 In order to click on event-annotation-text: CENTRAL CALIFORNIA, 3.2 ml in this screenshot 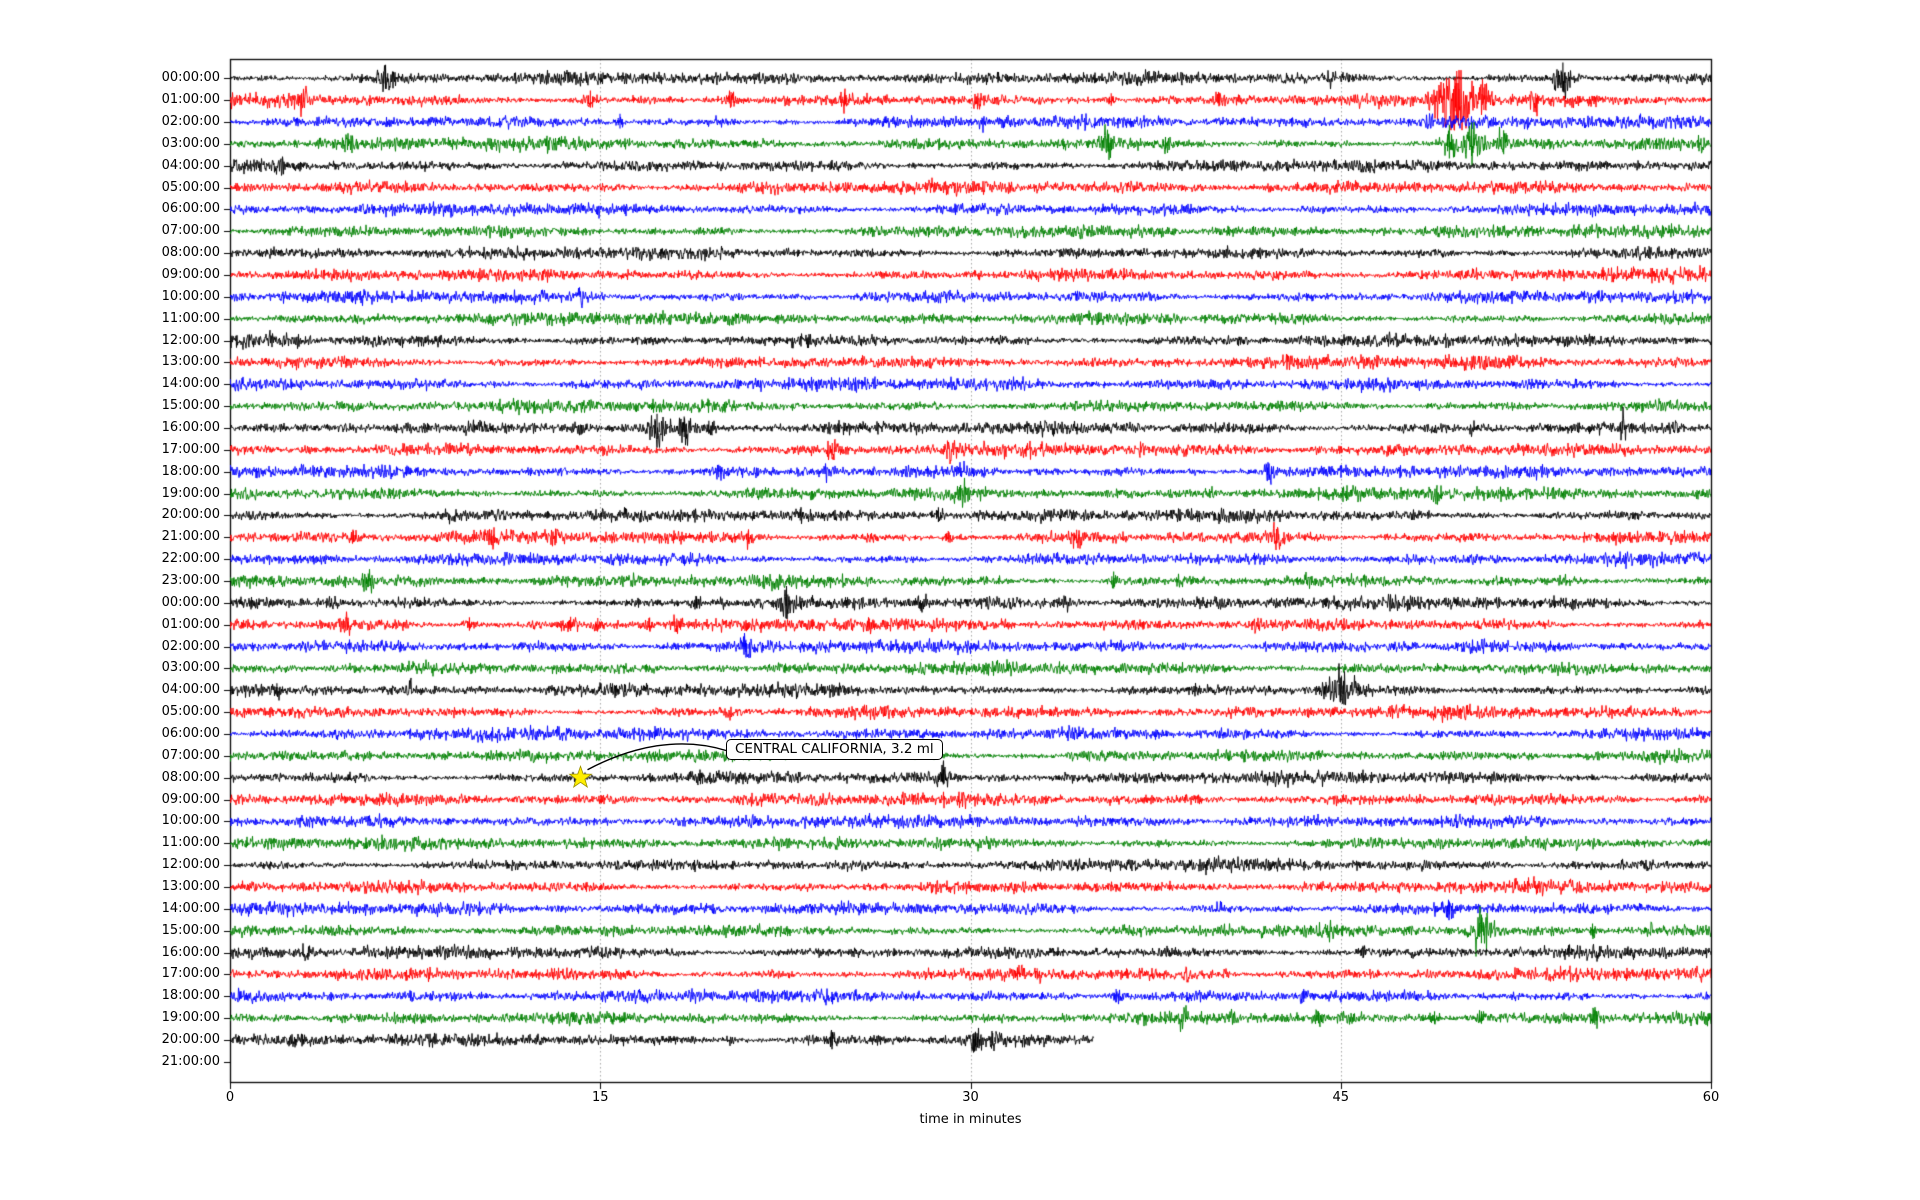, I will do `click(834, 749)`.